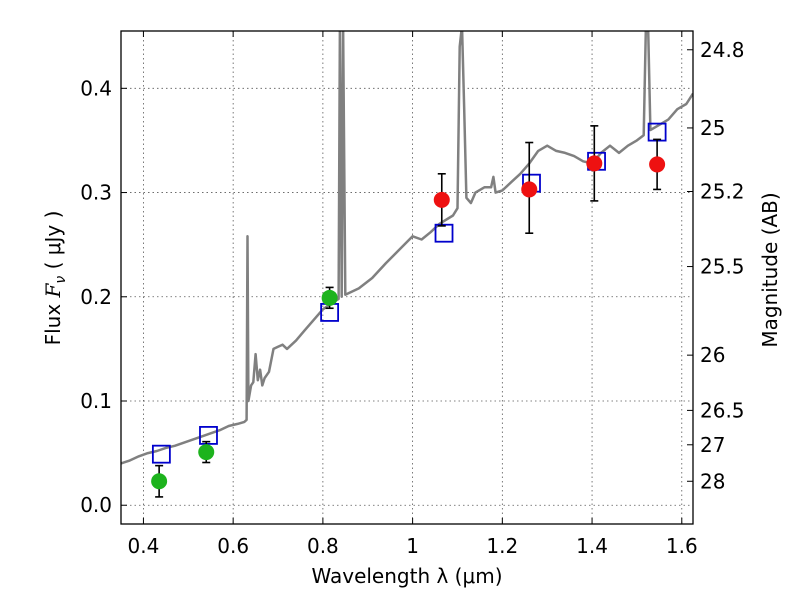 The height and width of the screenshot is (600, 800). I want to click on y2-tick-label: 27, so click(712, 445).